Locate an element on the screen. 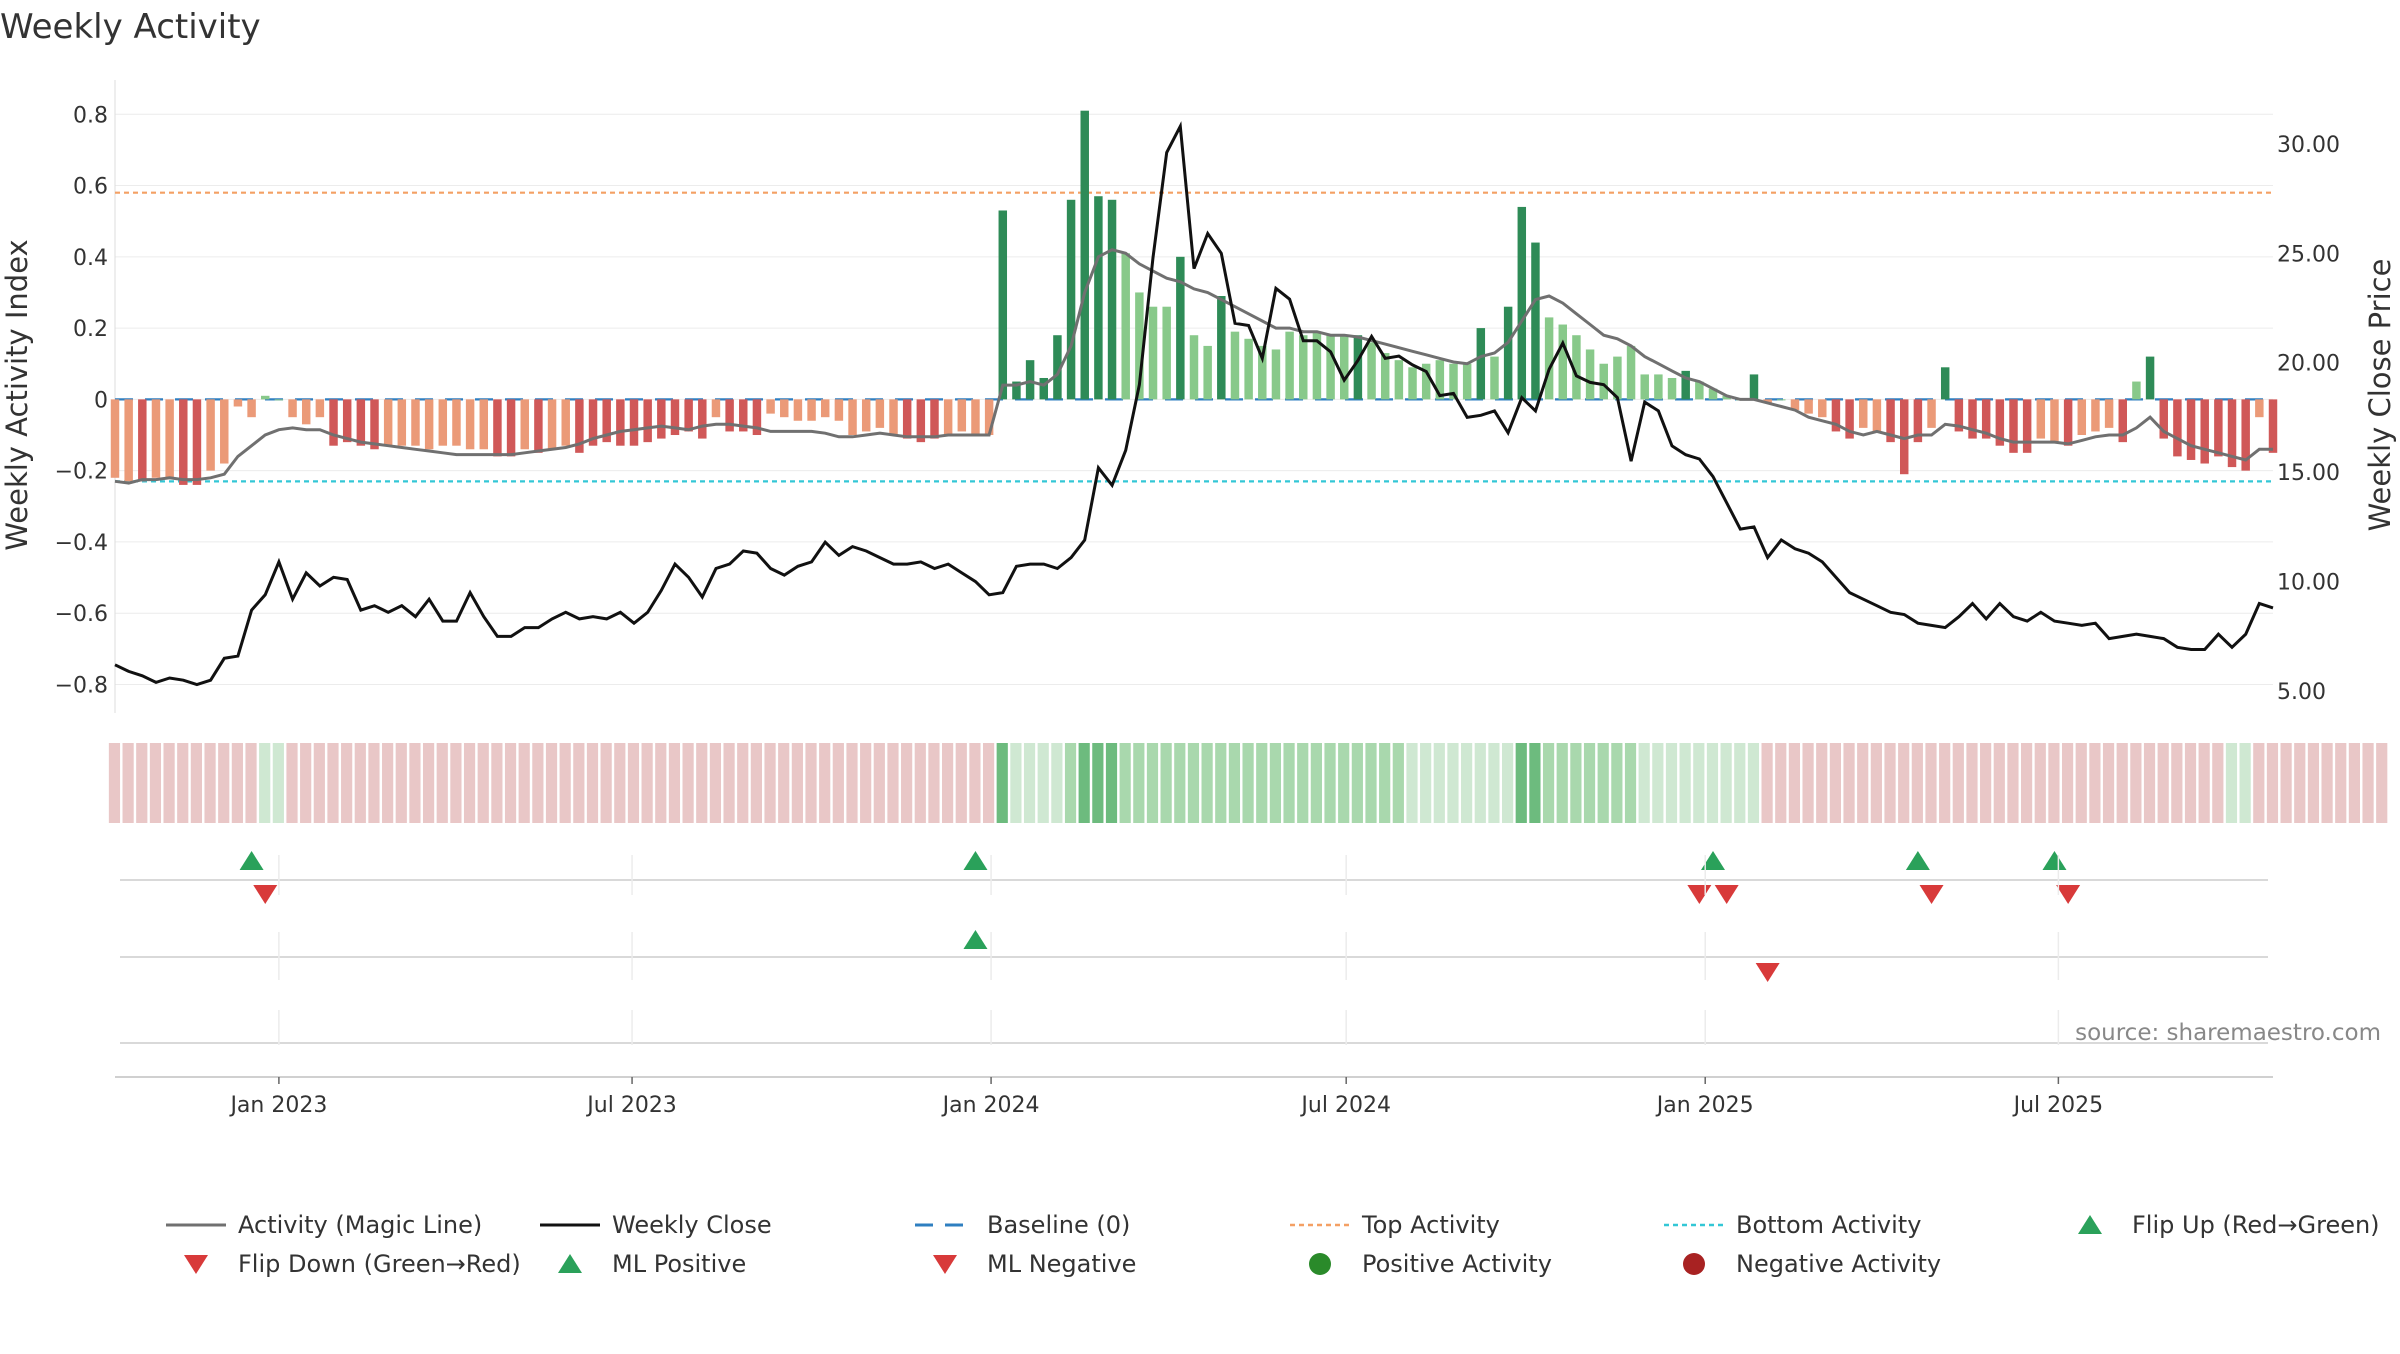 This screenshot has height=1354, width=2400. flip-up-marker is located at coordinates (251, 860).